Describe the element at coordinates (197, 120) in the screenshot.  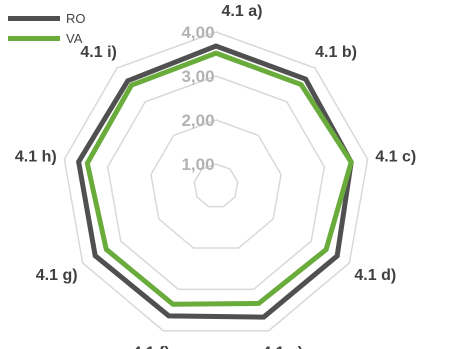
I see `tick-label: 2,00` at that location.